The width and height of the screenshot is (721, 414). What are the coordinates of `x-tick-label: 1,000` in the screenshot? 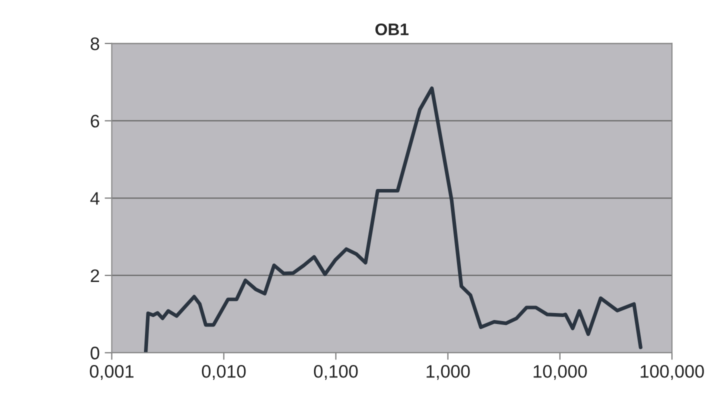 It's located at (448, 372).